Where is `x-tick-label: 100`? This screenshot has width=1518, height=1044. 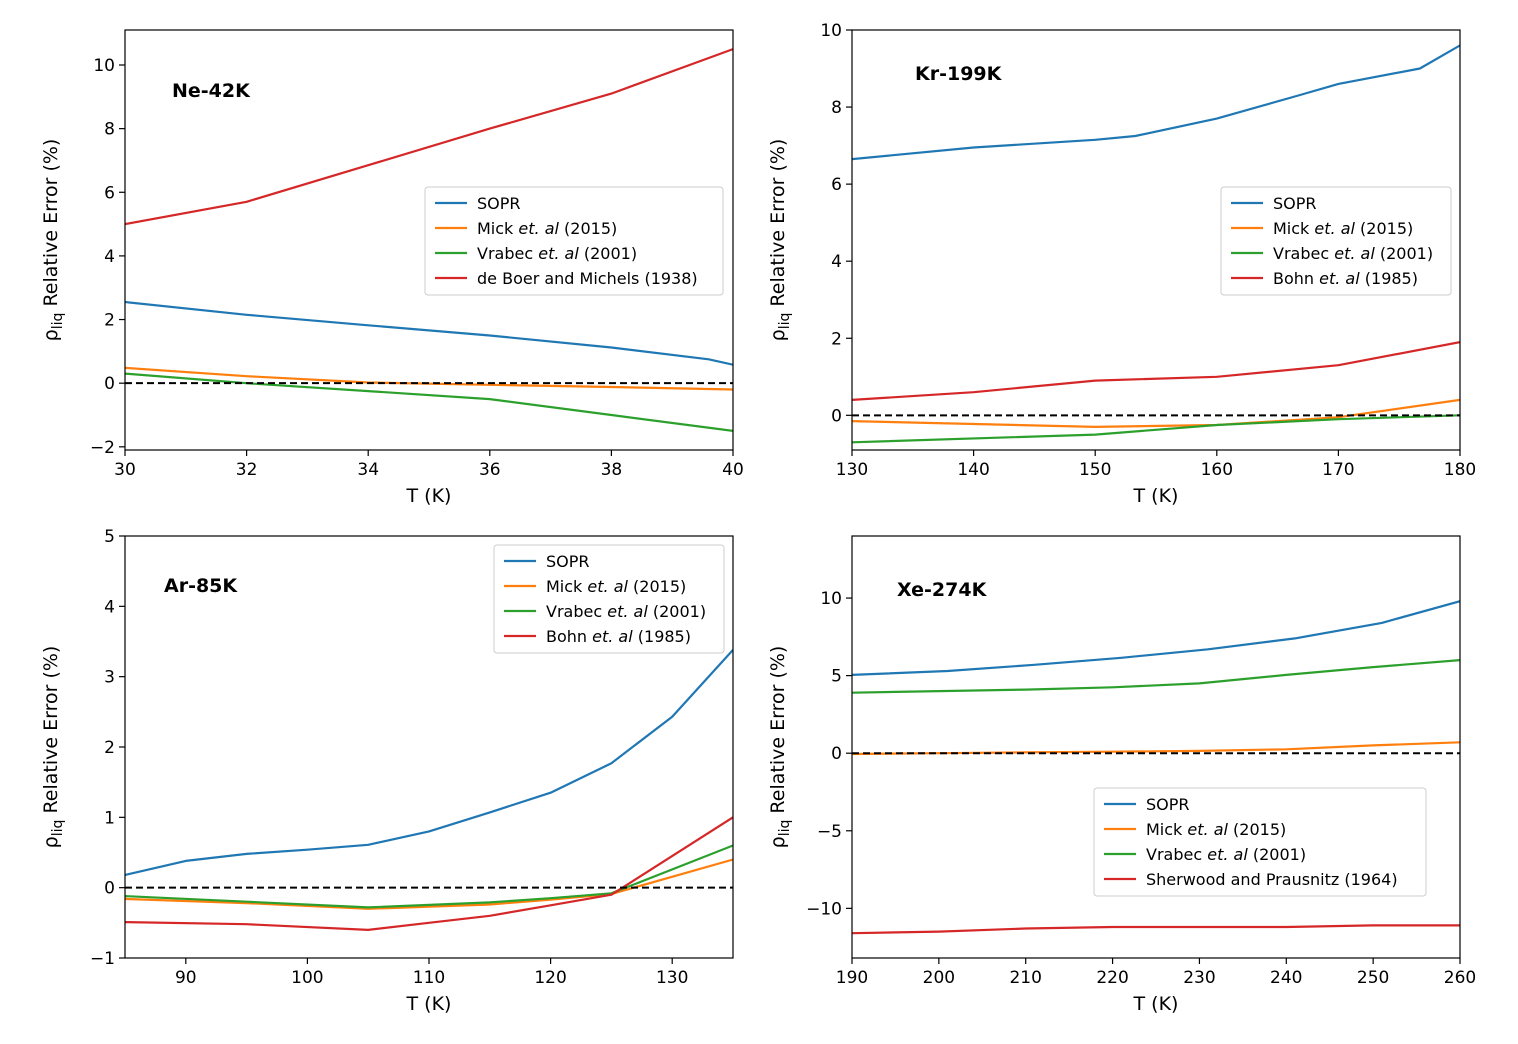
x-tick-label: 100 is located at coordinates (307, 978).